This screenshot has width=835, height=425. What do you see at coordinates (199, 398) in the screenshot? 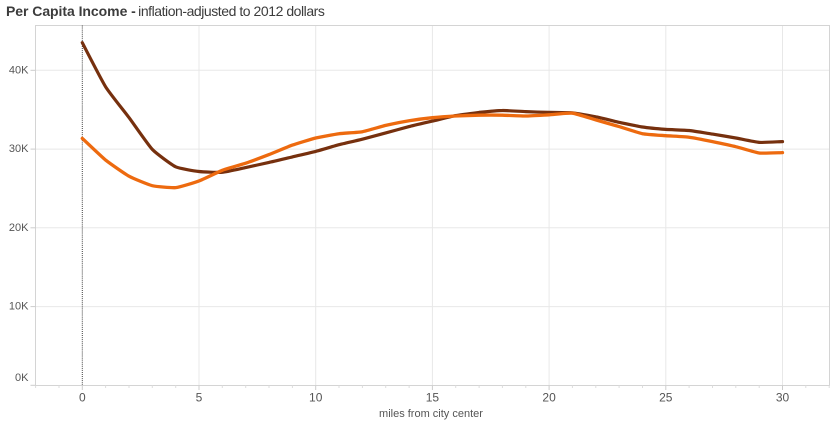
I see `svg-text: 5` at bounding box center [199, 398].